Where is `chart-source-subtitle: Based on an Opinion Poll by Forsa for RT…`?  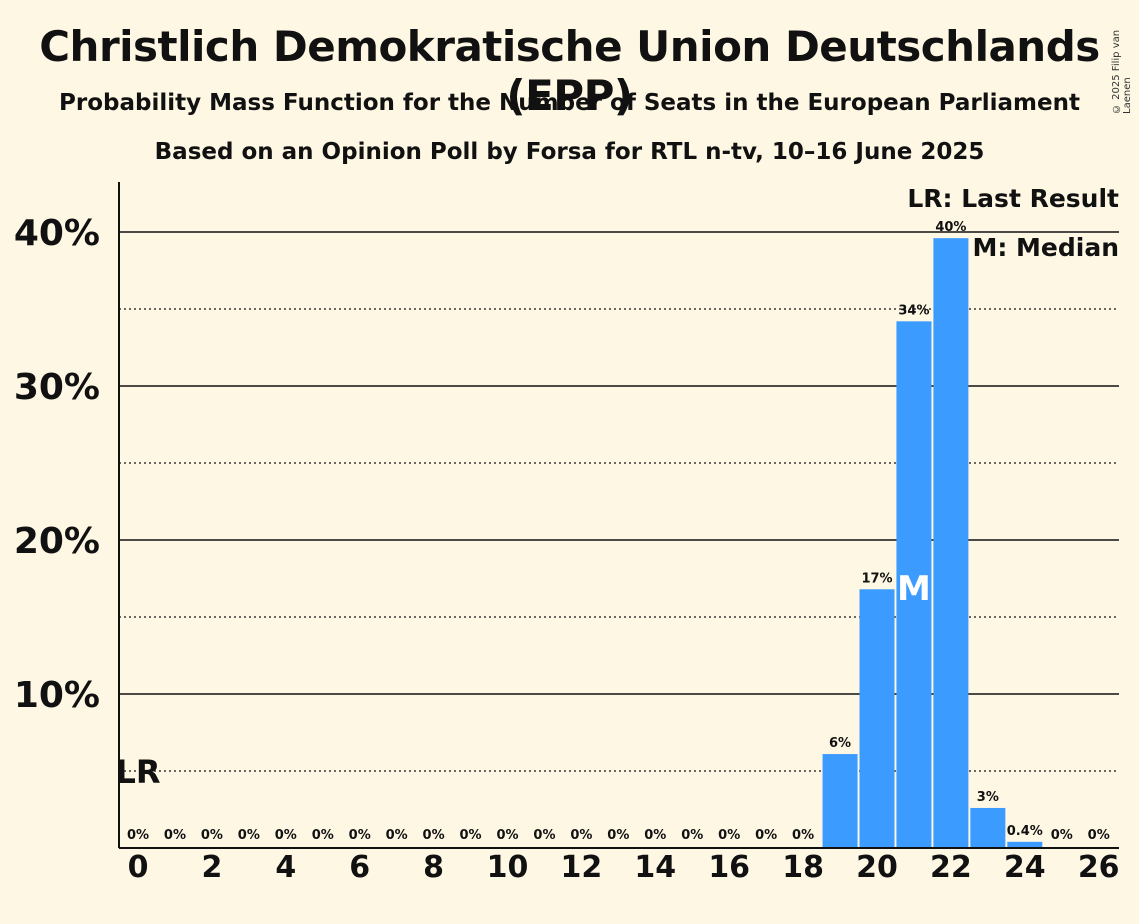
chart-source-subtitle: Based on an Opinion Poll by Forsa for RT… is located at coordinates (569, 152).